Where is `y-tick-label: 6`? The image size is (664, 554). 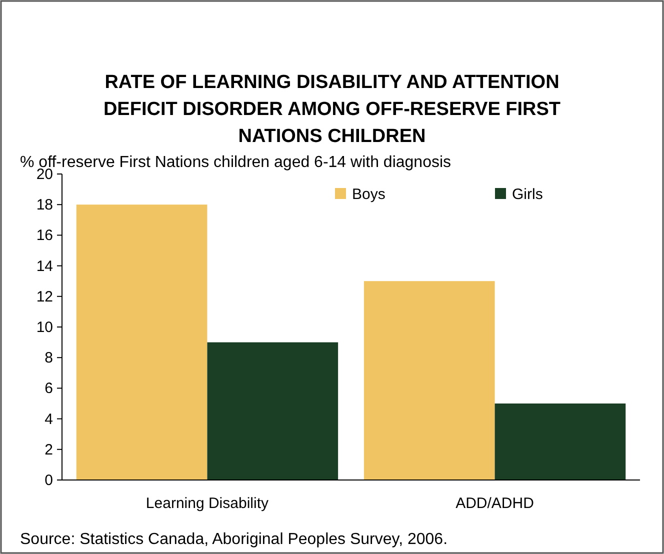 y-tick-label: 6 is located at coordinates (48, 389).